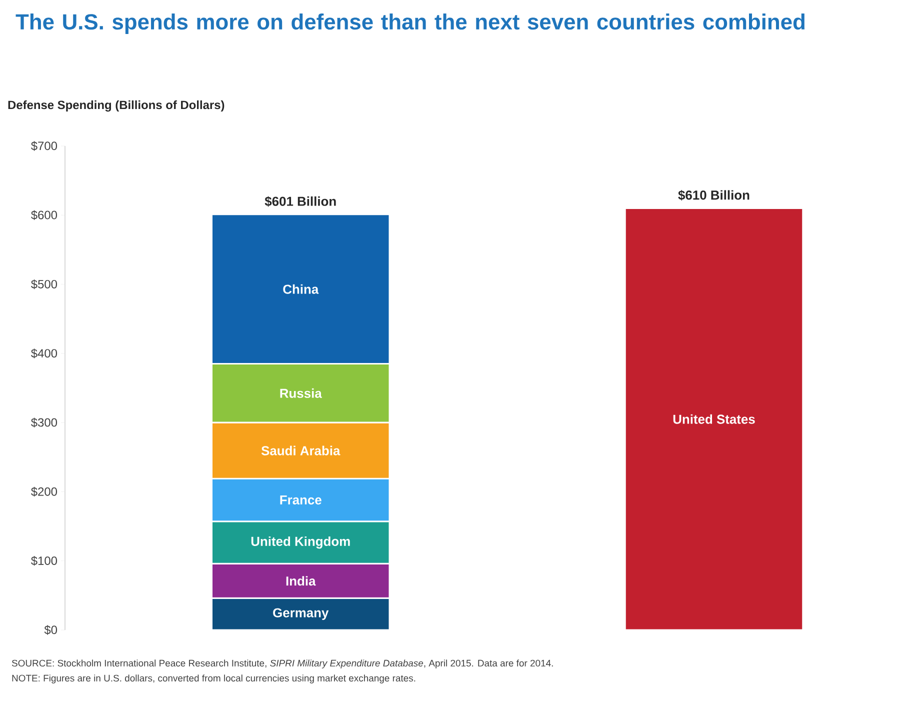 This screenshot has height=726, width=907. I want to click on y-tick-label: $0, so click(51, 630).